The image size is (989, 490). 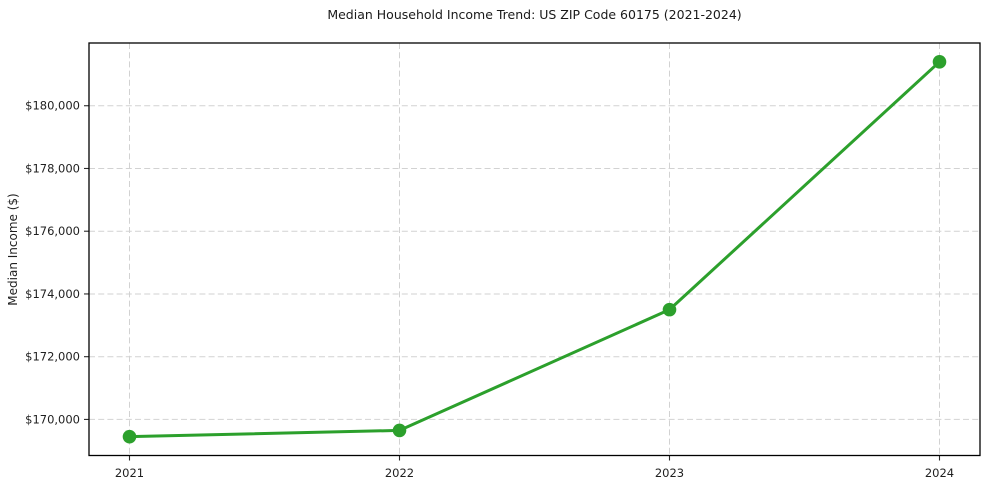 What do you see at coordinates (52, 419) in the screenshot?
I see `y-tick-label: $170,000` at bounding box center [52, 419].